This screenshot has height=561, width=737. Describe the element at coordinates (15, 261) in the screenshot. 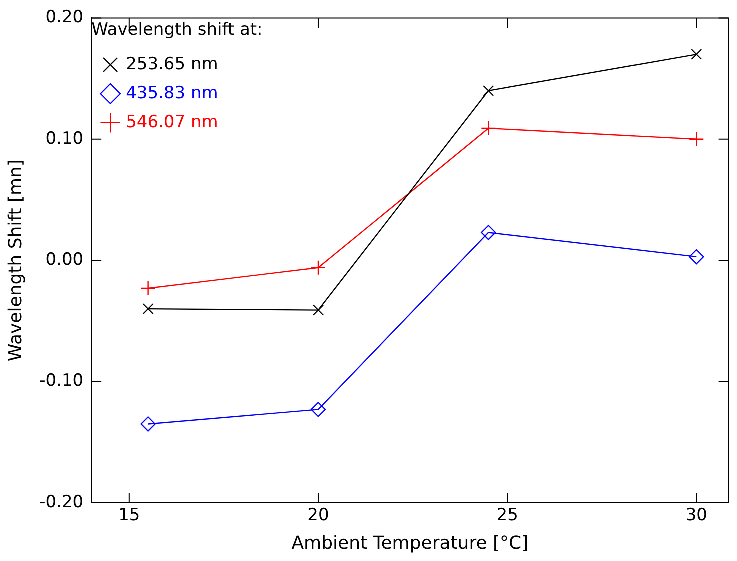

I see `y-axis-title: Wavelength Shift [mn]` at that location.